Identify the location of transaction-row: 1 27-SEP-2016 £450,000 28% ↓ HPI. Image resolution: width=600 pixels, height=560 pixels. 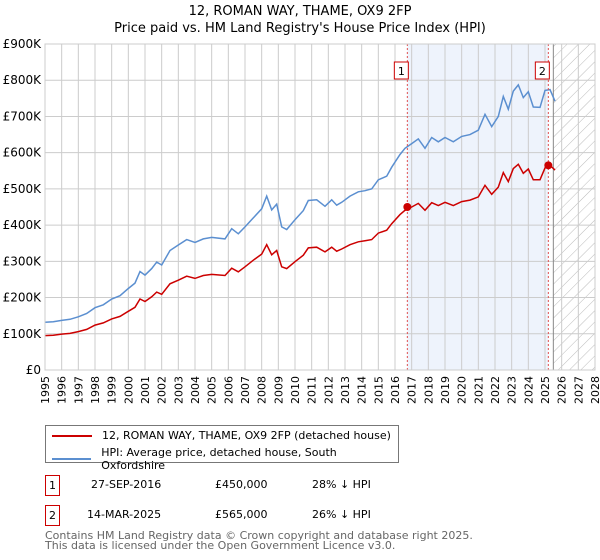
(245, 485).